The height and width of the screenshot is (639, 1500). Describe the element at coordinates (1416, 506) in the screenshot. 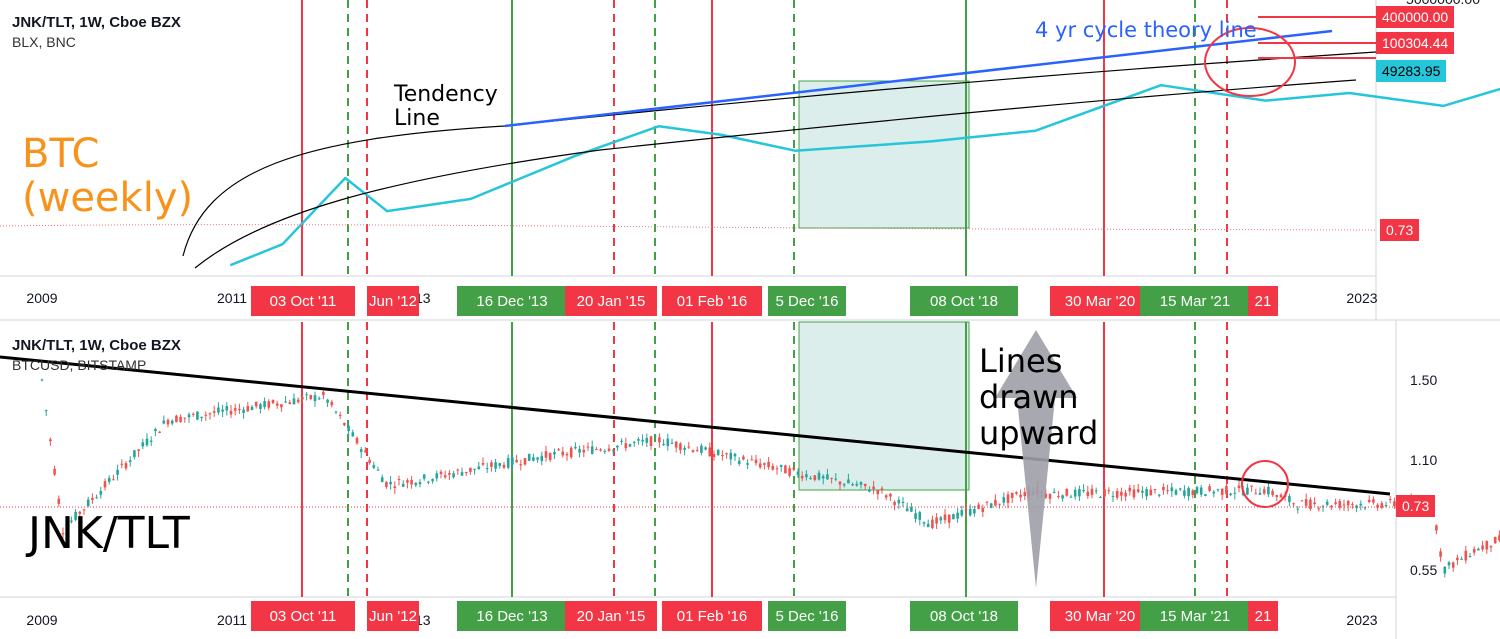

I see `price-tag-bottom-073: 0.73` at that location.